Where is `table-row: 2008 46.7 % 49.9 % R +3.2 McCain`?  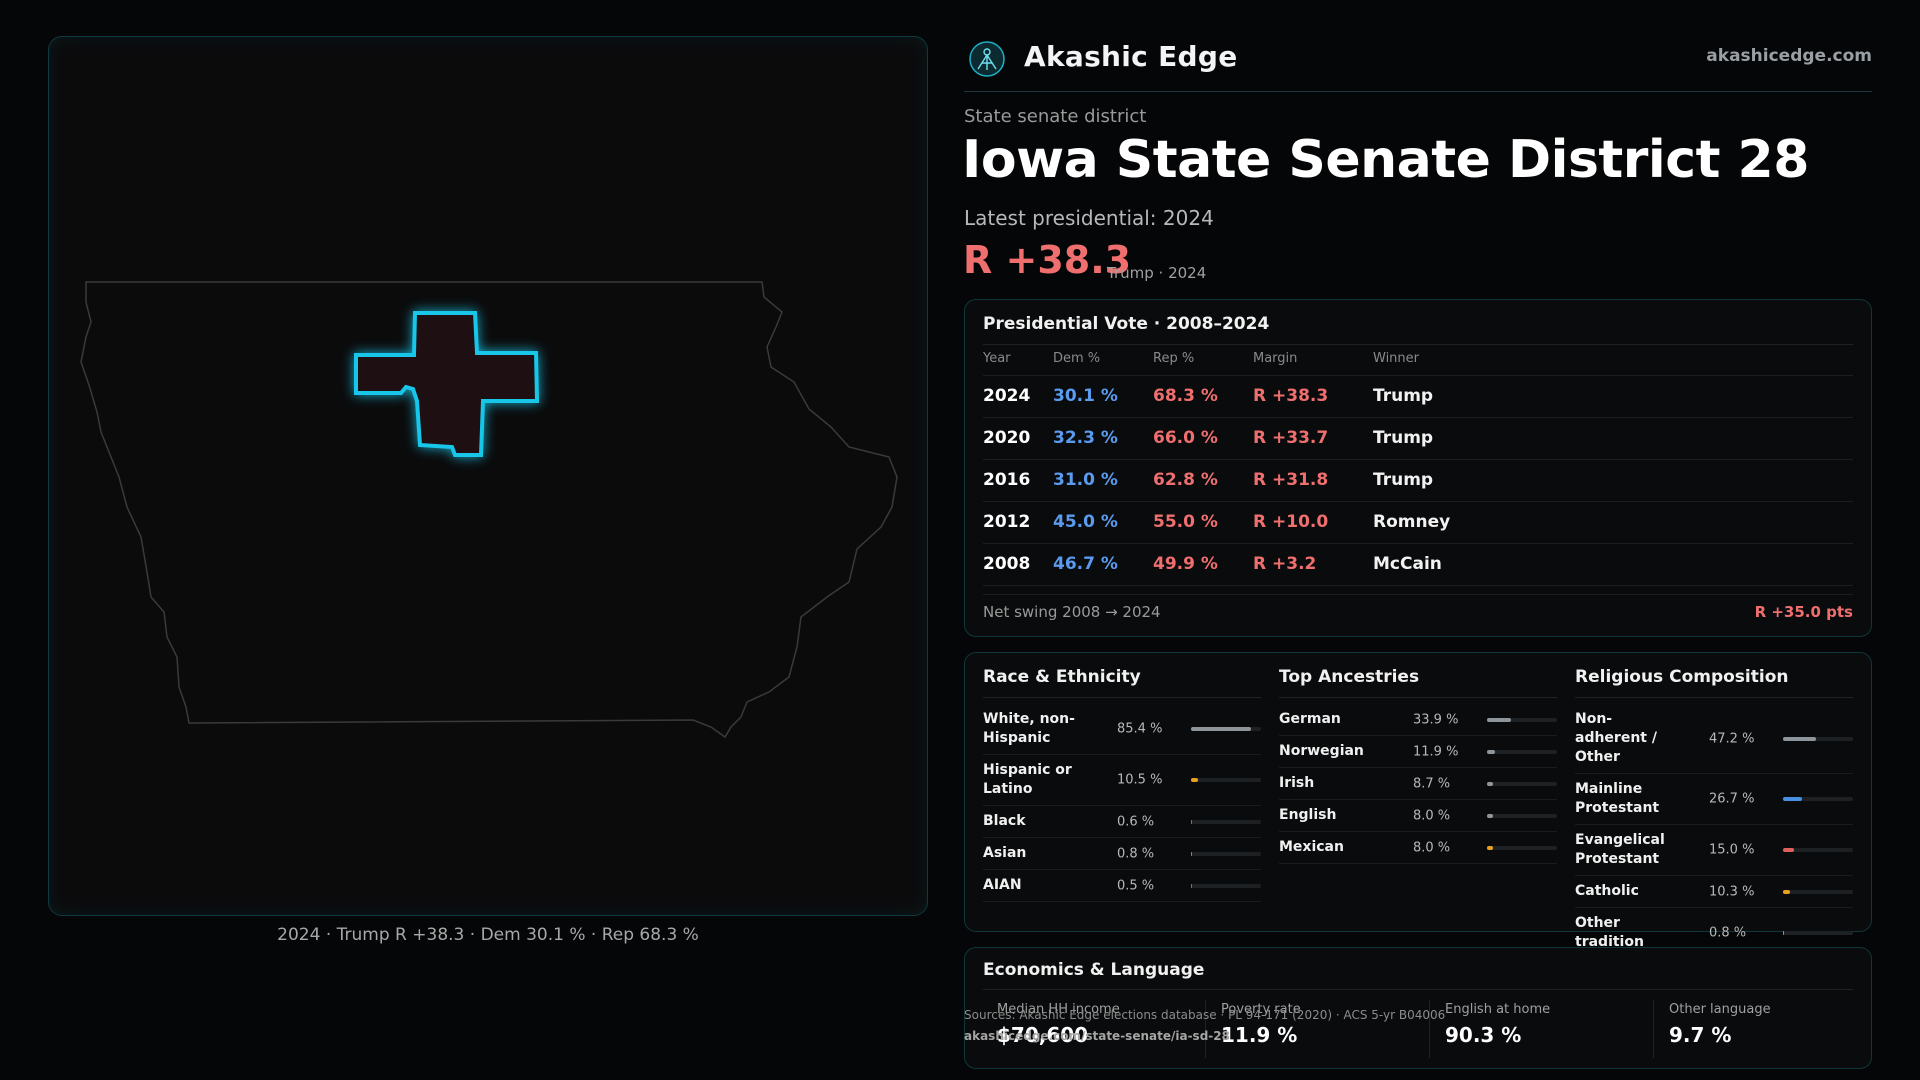
table-row: 2008 46.7 % 49.9 % R +3.2 McCain is located at coordinates (1418, 565).